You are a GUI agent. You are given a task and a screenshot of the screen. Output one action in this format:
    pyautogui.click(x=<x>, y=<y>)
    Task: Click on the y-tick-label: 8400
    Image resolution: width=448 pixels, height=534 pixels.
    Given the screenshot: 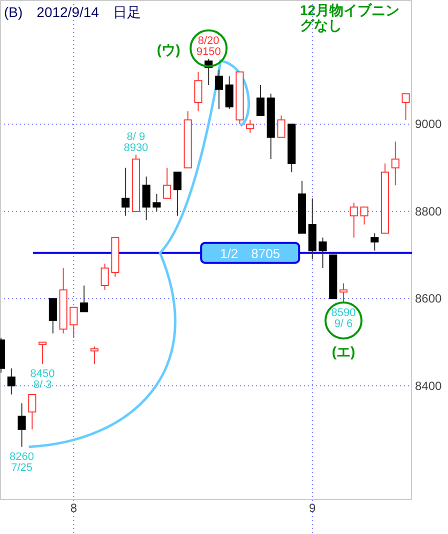 What is the action you would take?
    pyautogui.click(x=428, y=385)
    